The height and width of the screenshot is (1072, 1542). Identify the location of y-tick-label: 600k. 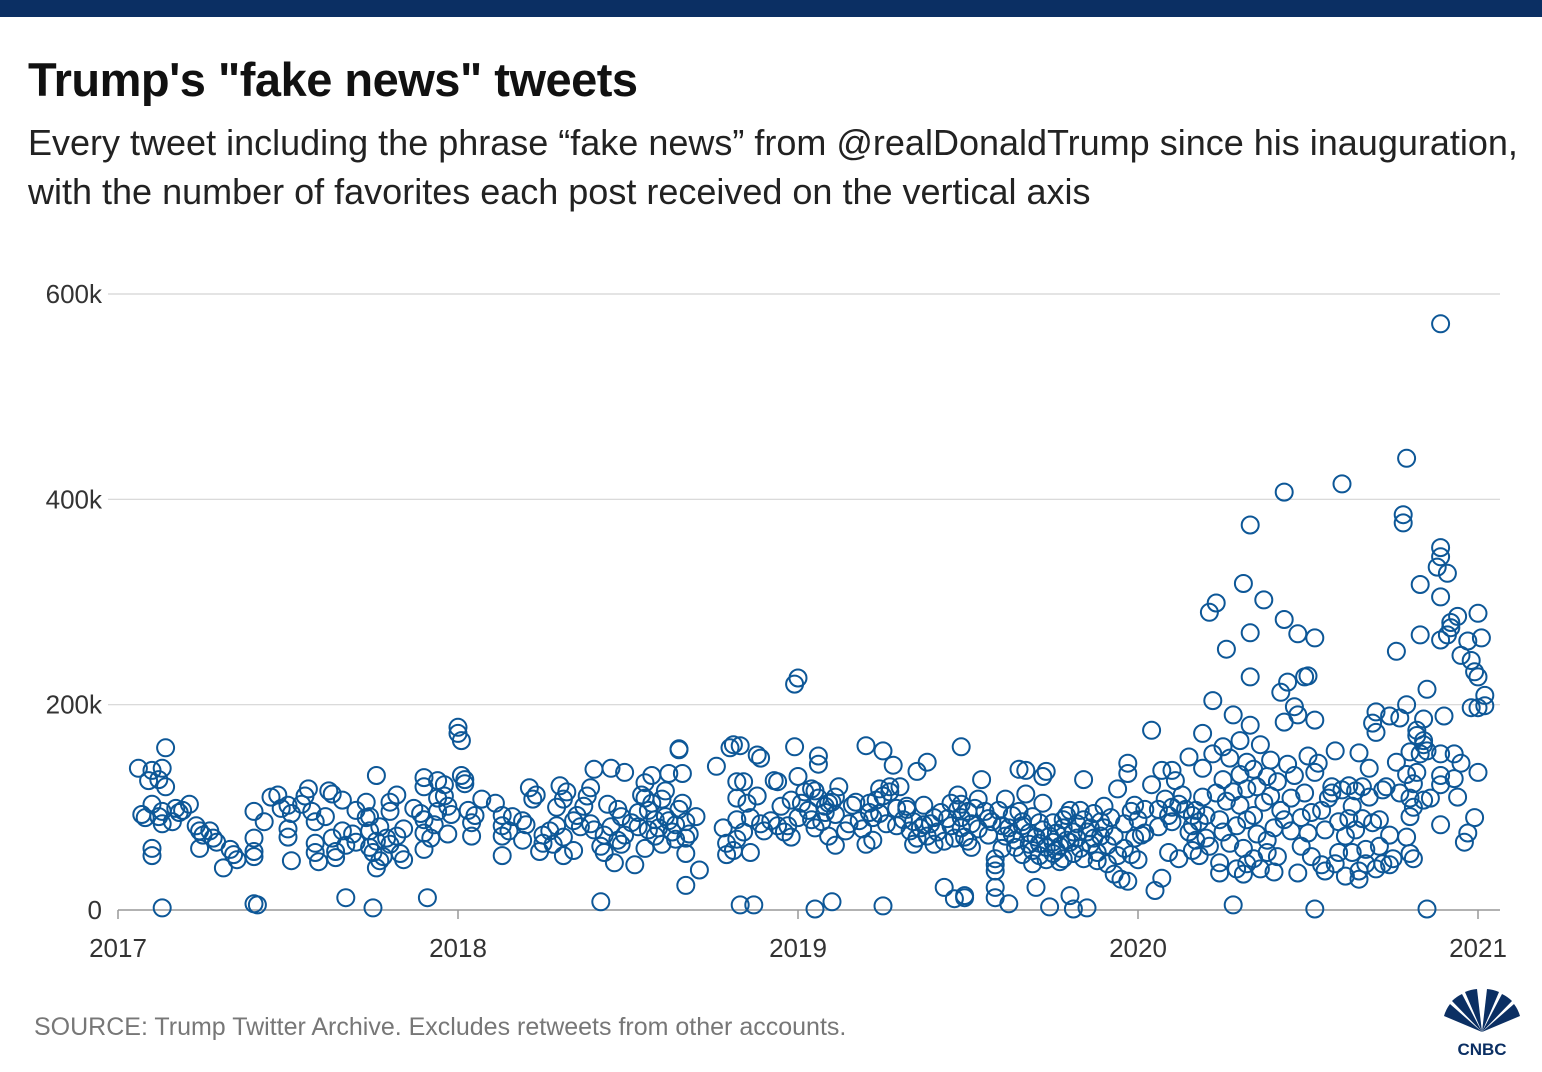
(74, 294).